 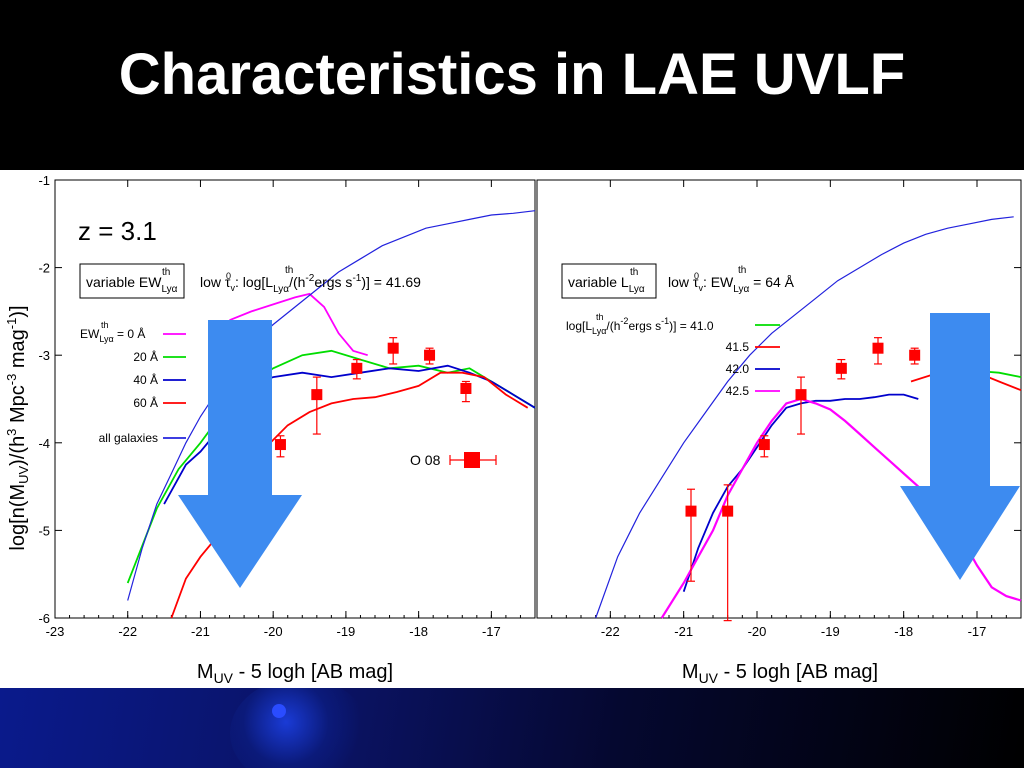 I want to click on legend-label: all galaxies, so click(x=128, y=438).